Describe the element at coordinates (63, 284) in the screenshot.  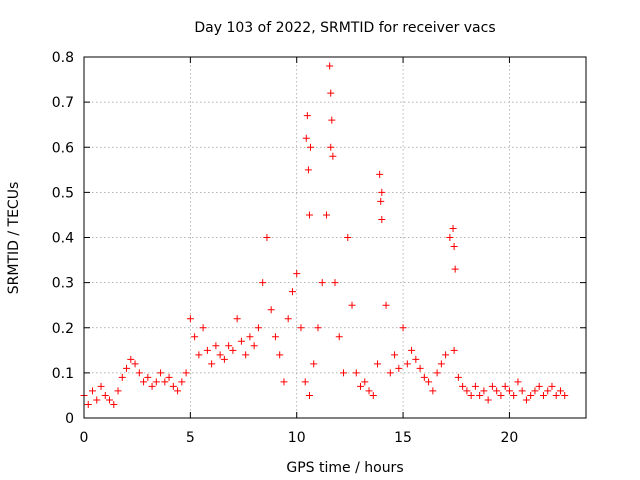
I see `y-tick-label: 0.3` at that location.